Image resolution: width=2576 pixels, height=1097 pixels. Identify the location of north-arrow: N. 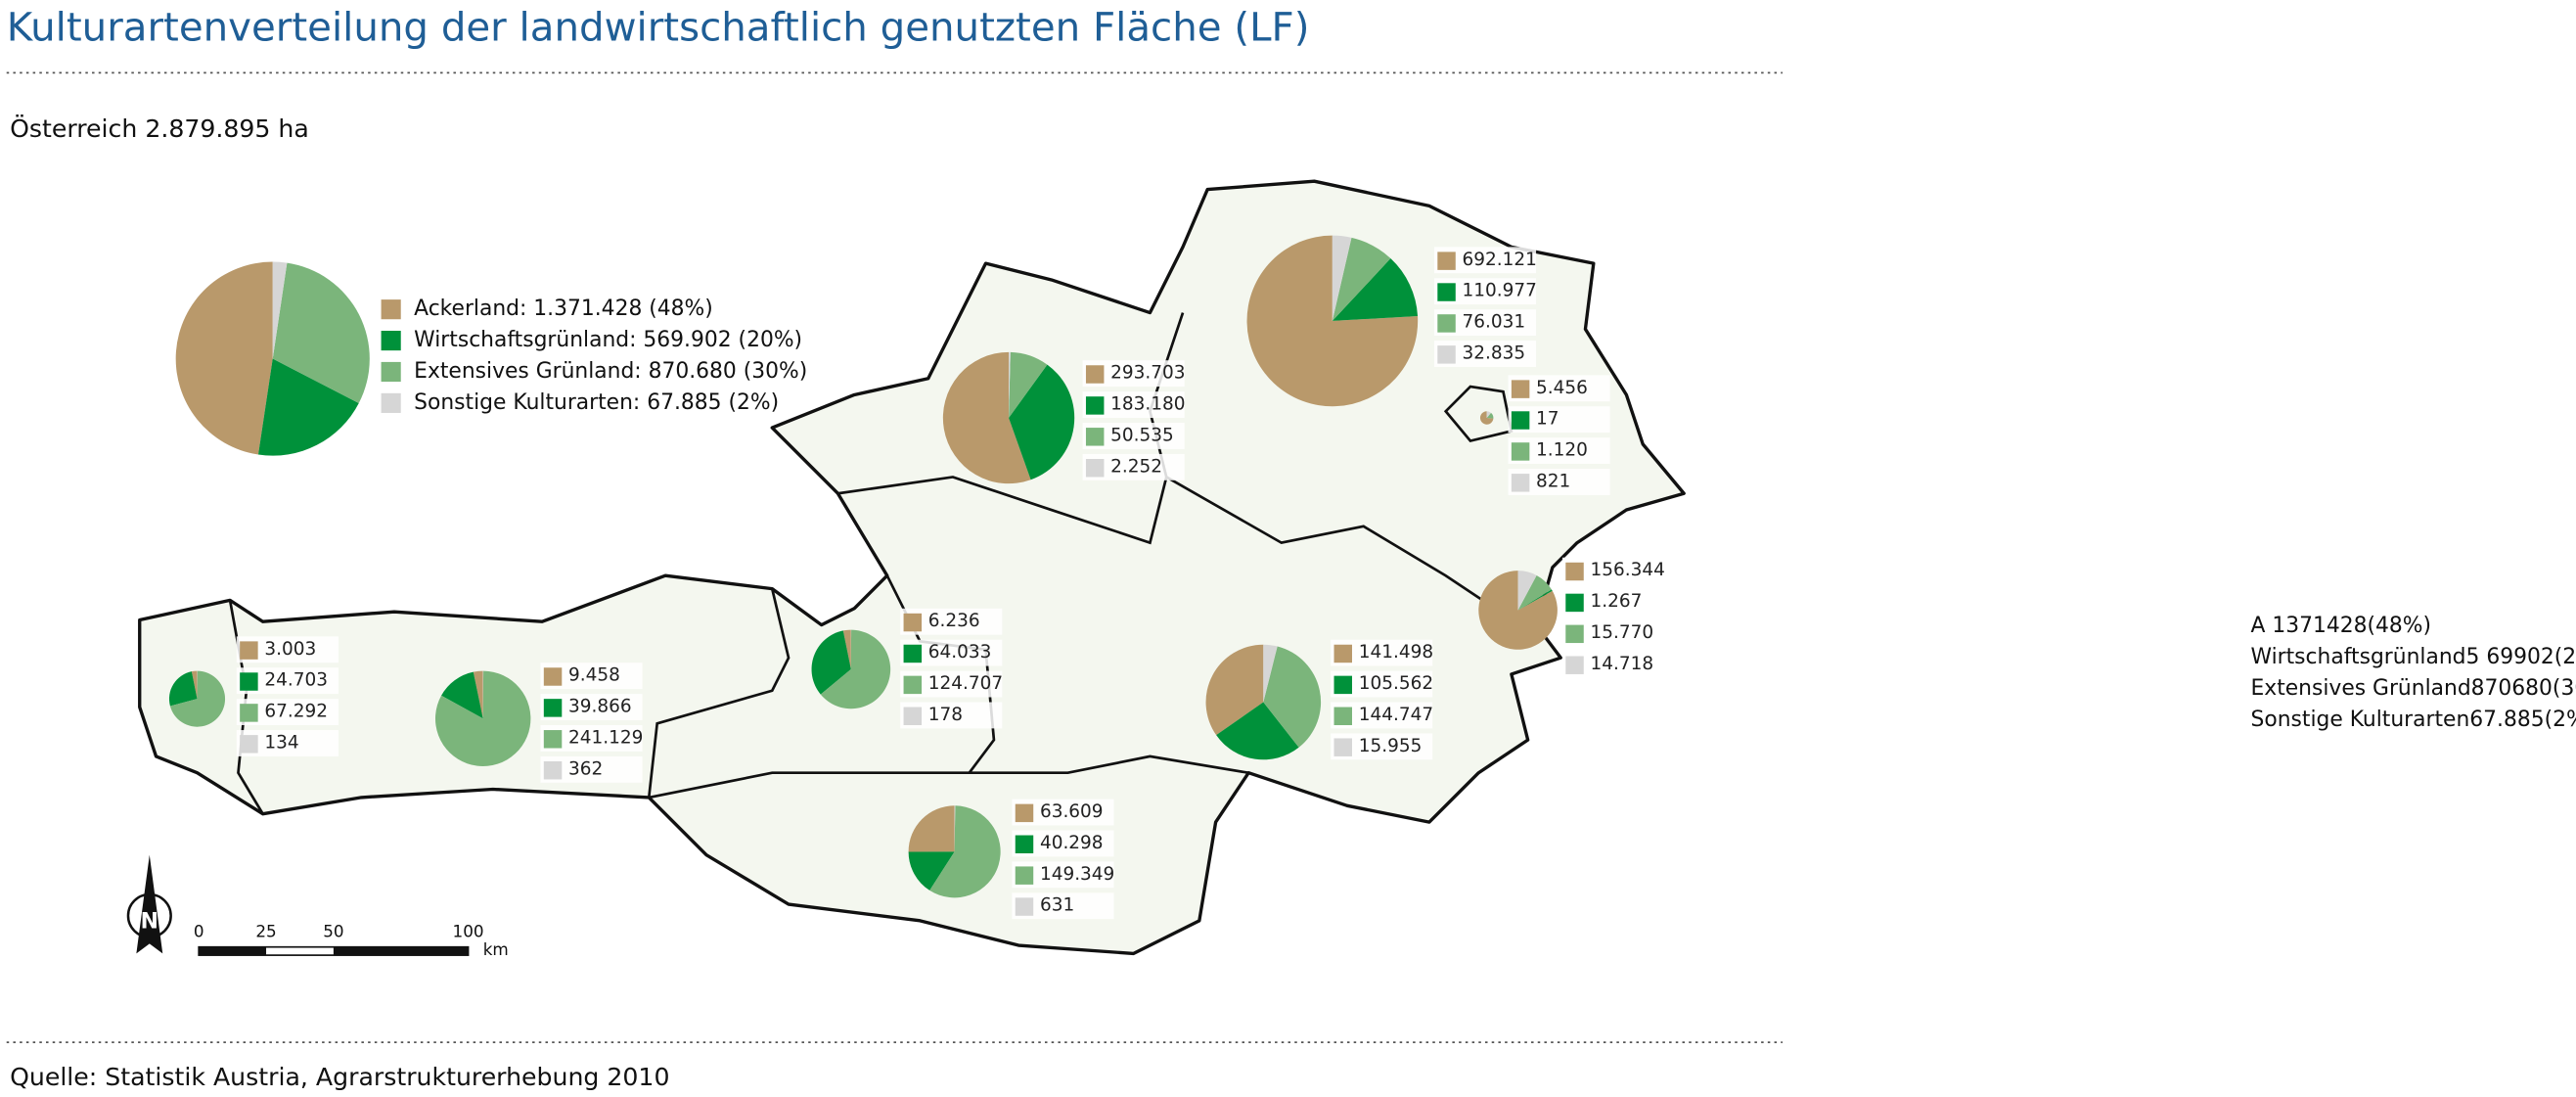
(149, 904).